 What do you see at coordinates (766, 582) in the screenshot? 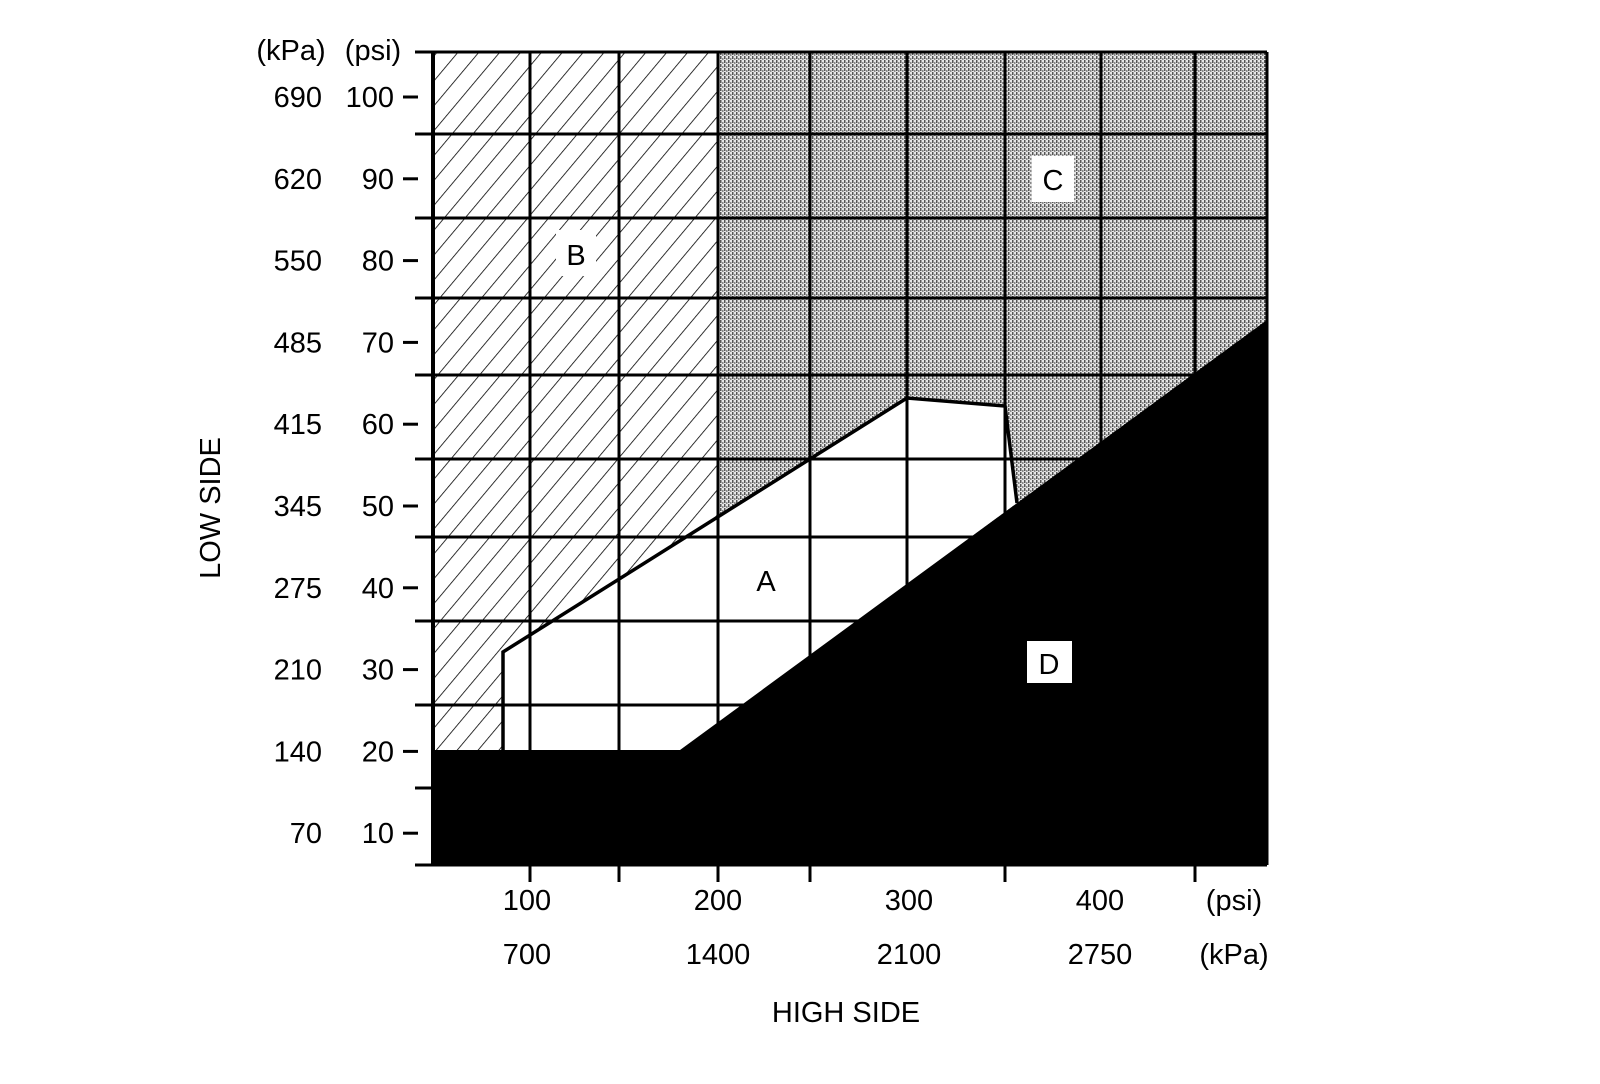
I see `region-label-a: A` at bounding box center [766, 582].